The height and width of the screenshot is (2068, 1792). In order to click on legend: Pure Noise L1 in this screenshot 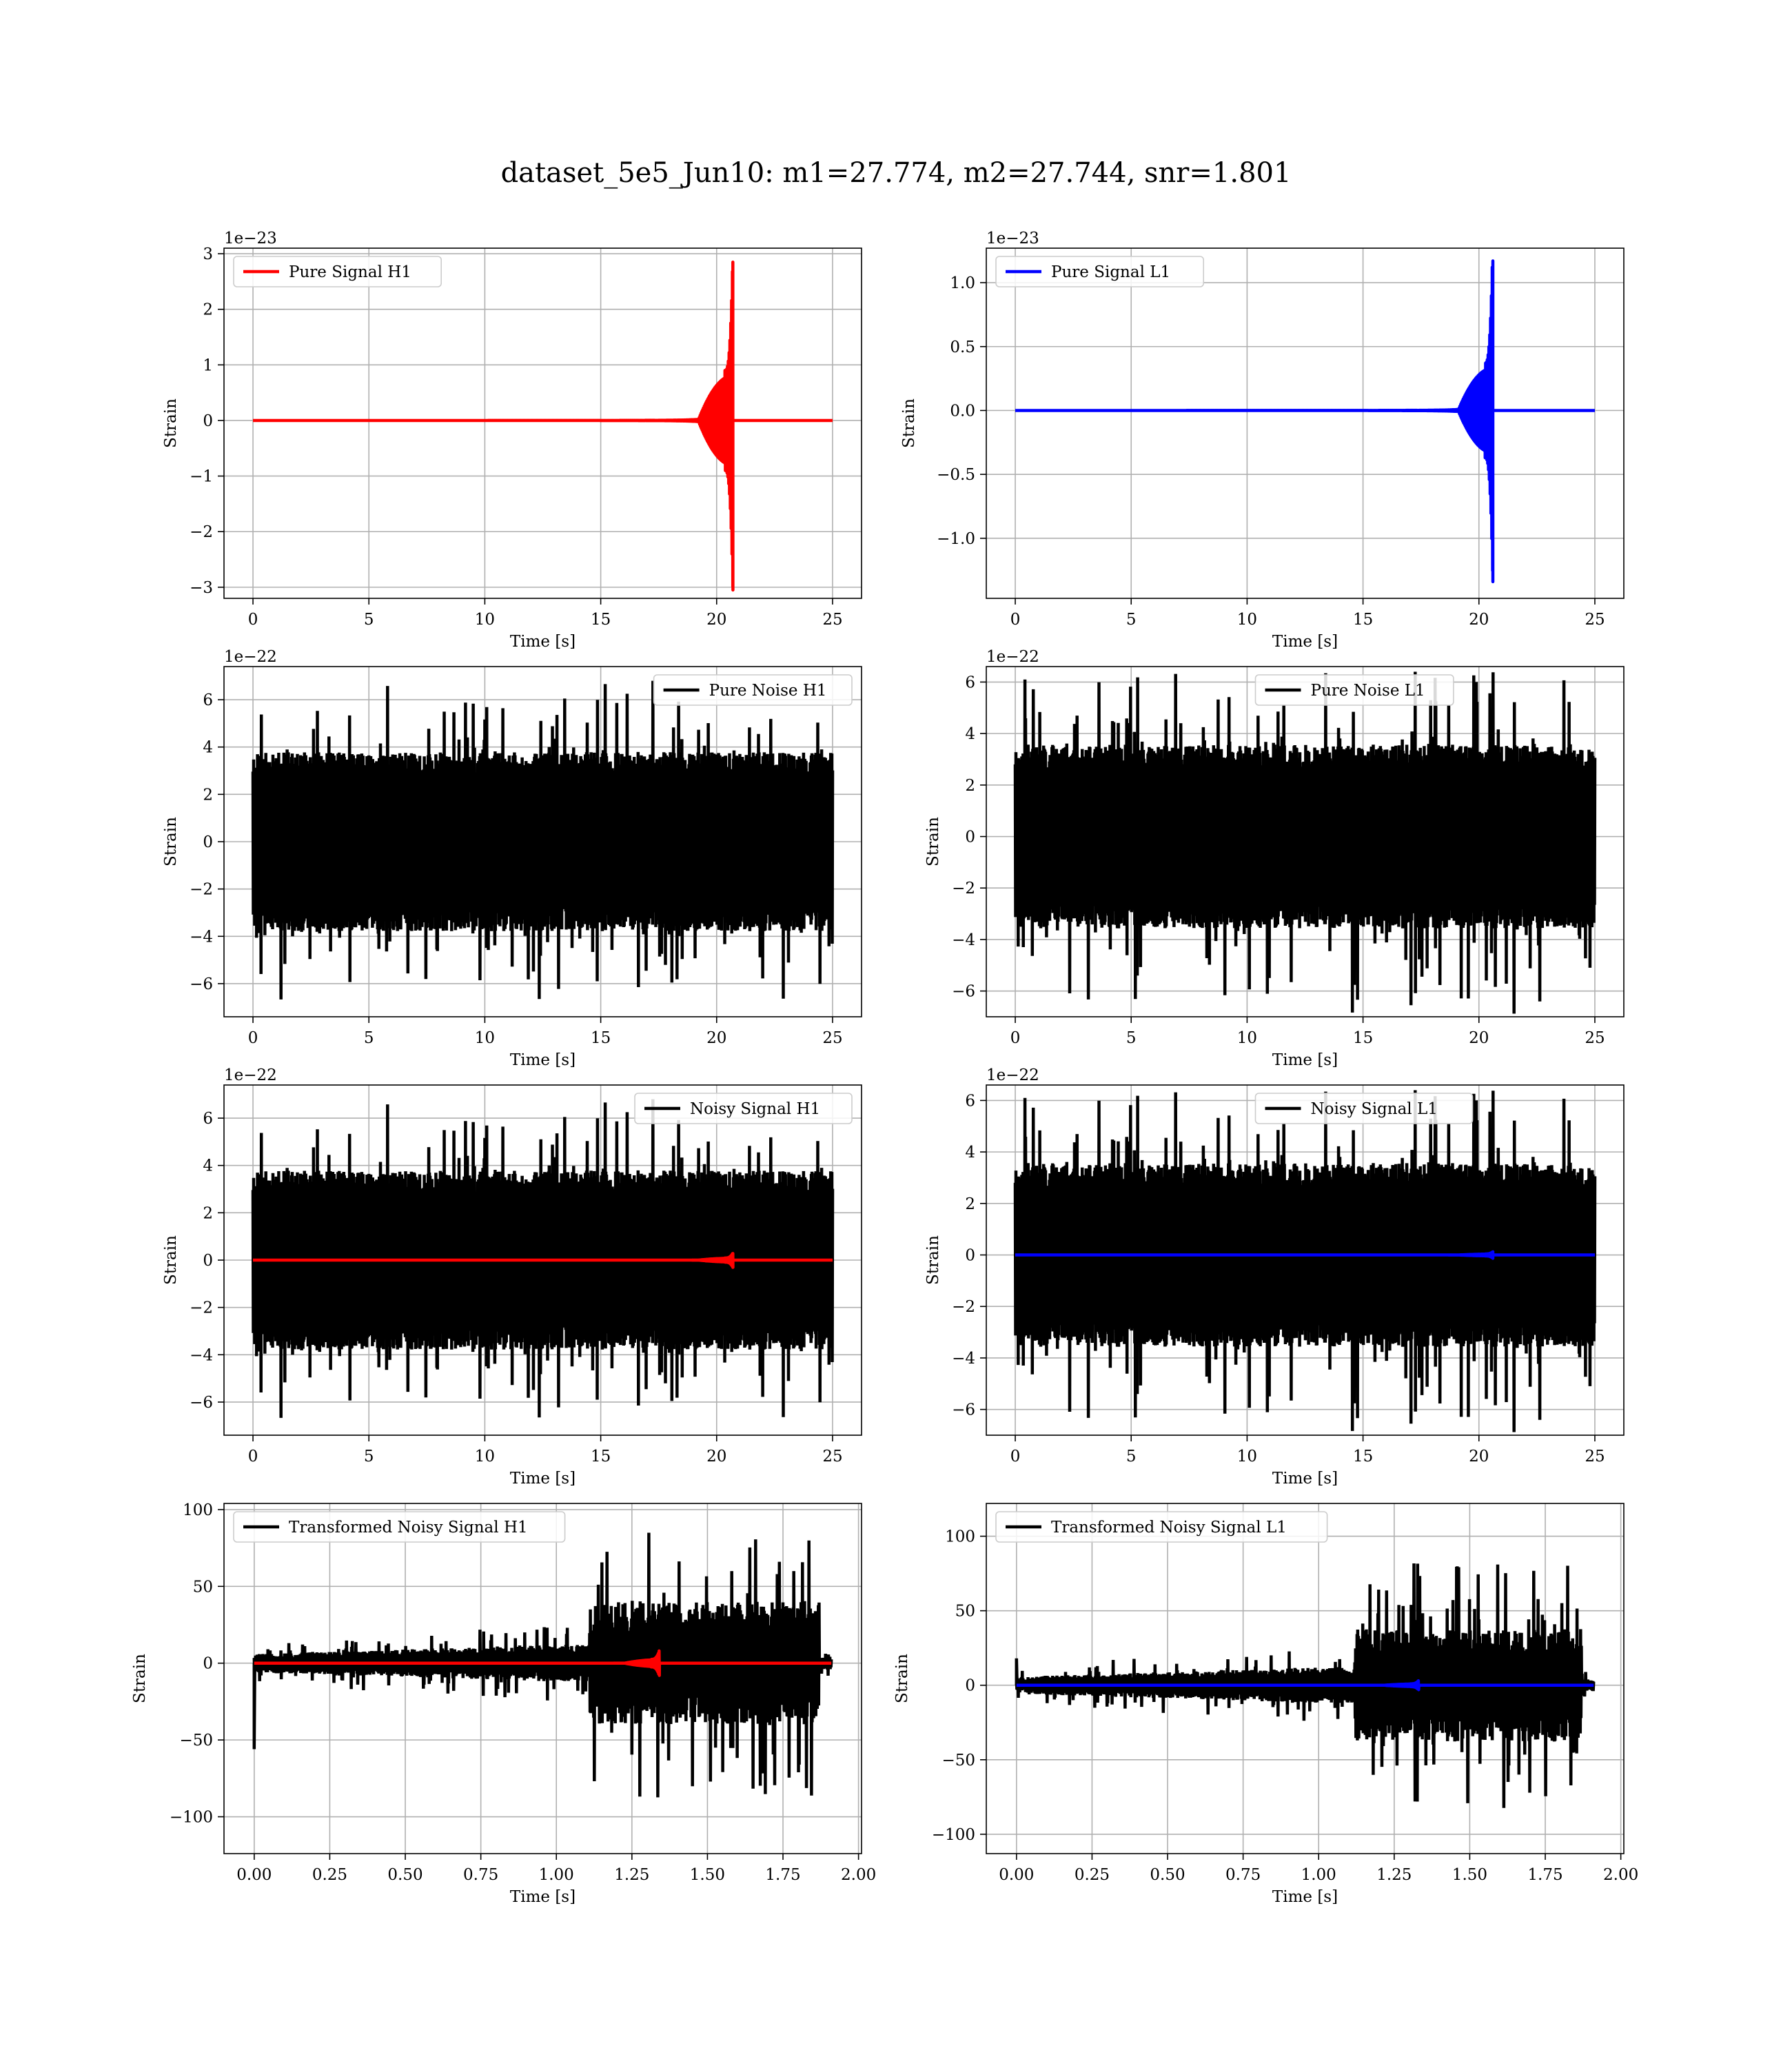, I will do `click(1354, 690)`.